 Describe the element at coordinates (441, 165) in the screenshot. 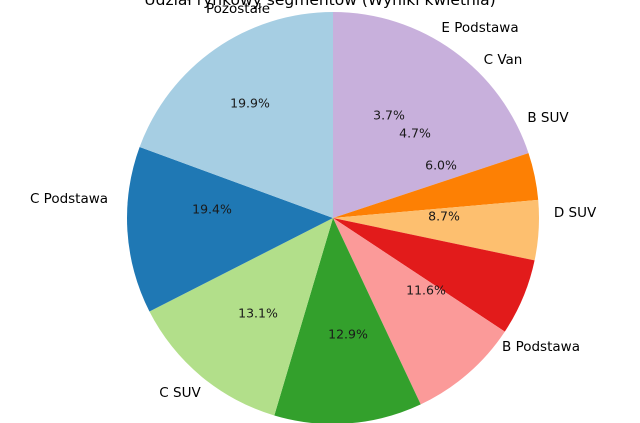

I see `pie-slice-percent-label: 6.0%` at that location.